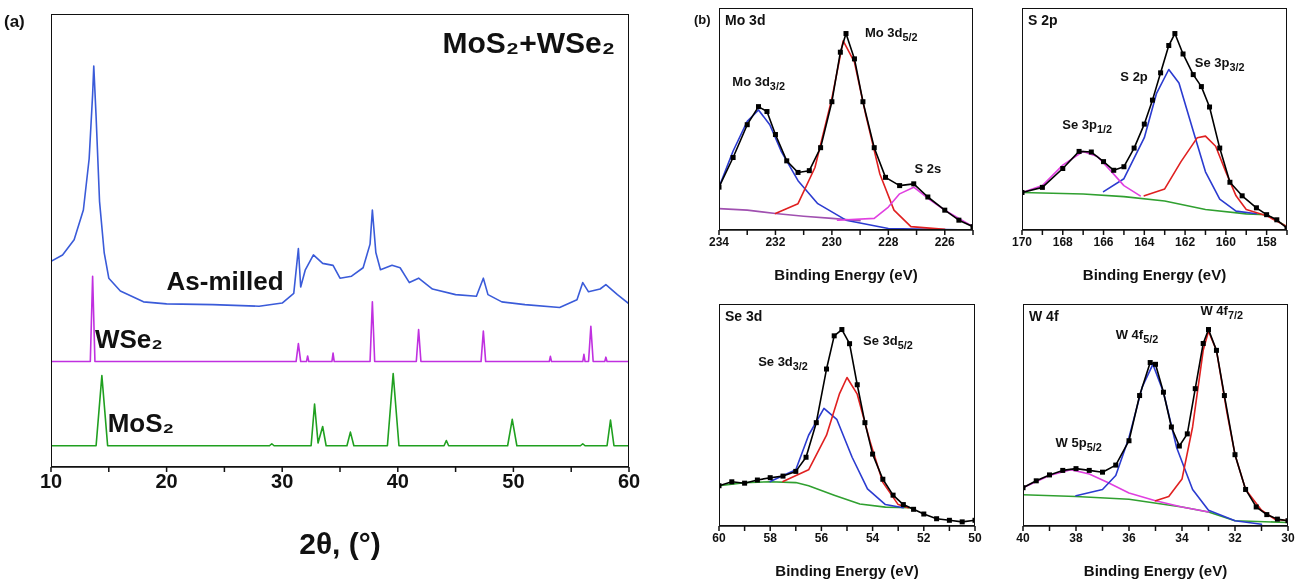  I want to click on x-tick-label: 158, so click(1266, 241).